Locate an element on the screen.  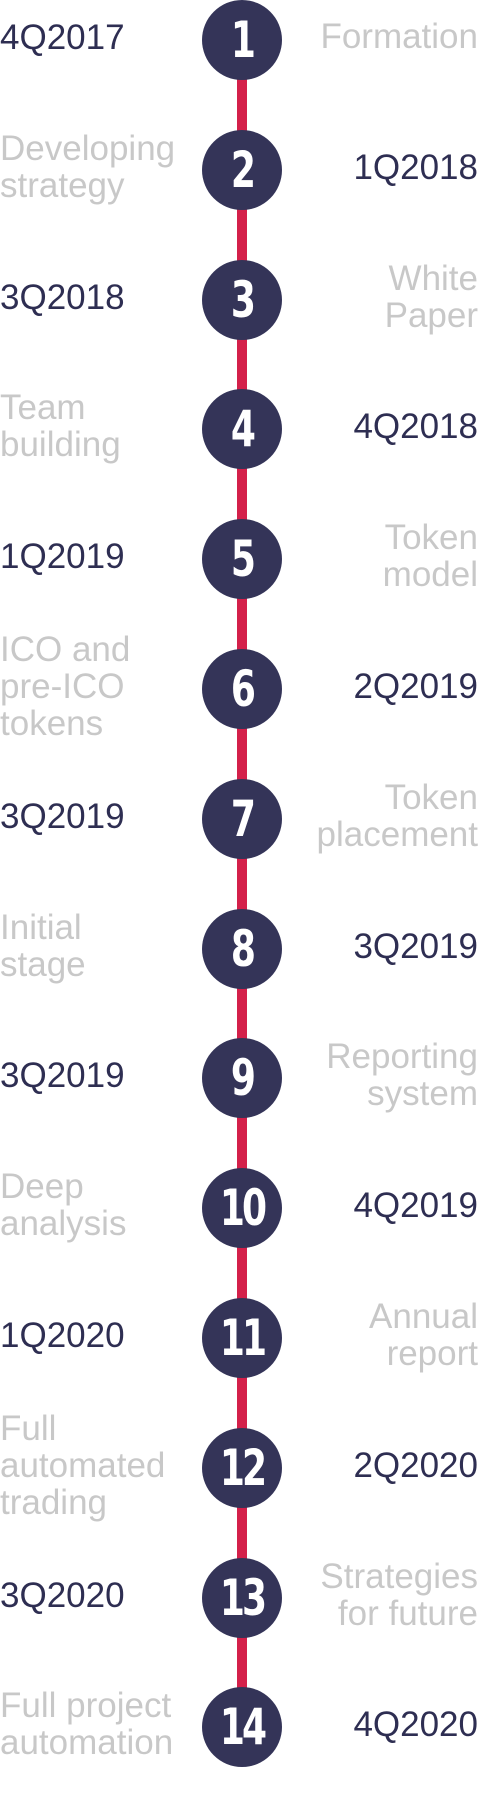
milestone-node: 7 is located at coordinates (242, 818).